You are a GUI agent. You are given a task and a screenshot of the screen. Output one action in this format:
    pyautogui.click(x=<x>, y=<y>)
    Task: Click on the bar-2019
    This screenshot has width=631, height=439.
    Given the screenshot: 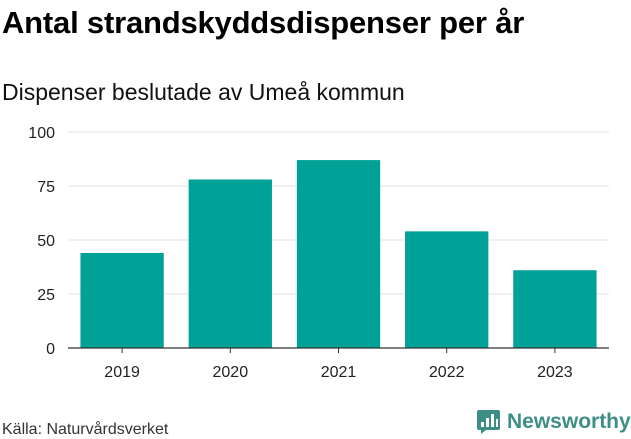 What is the action you would take?
    pyautogui.click(x=122, y=300)
    